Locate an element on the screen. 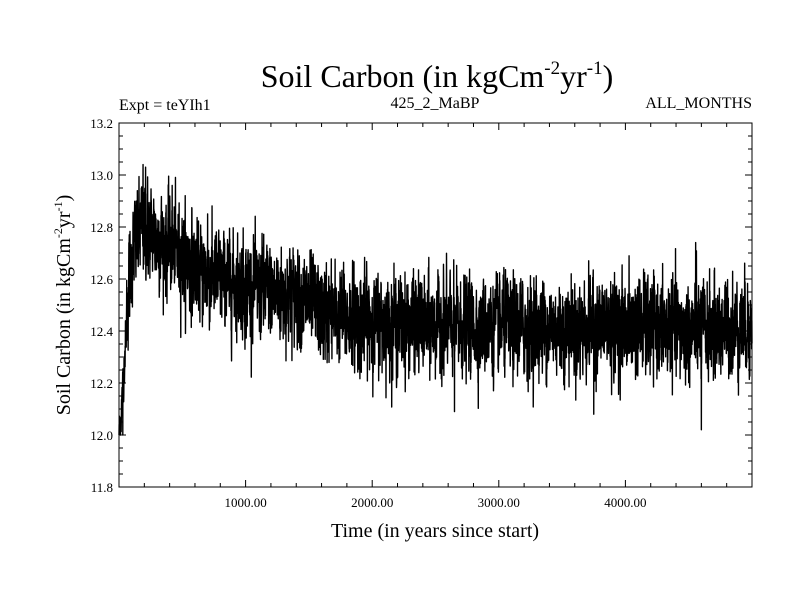 The height and width of the screenshot is (600, 800). subtitle-center: 425_2_MaBP is located at coordinates (435, 103).